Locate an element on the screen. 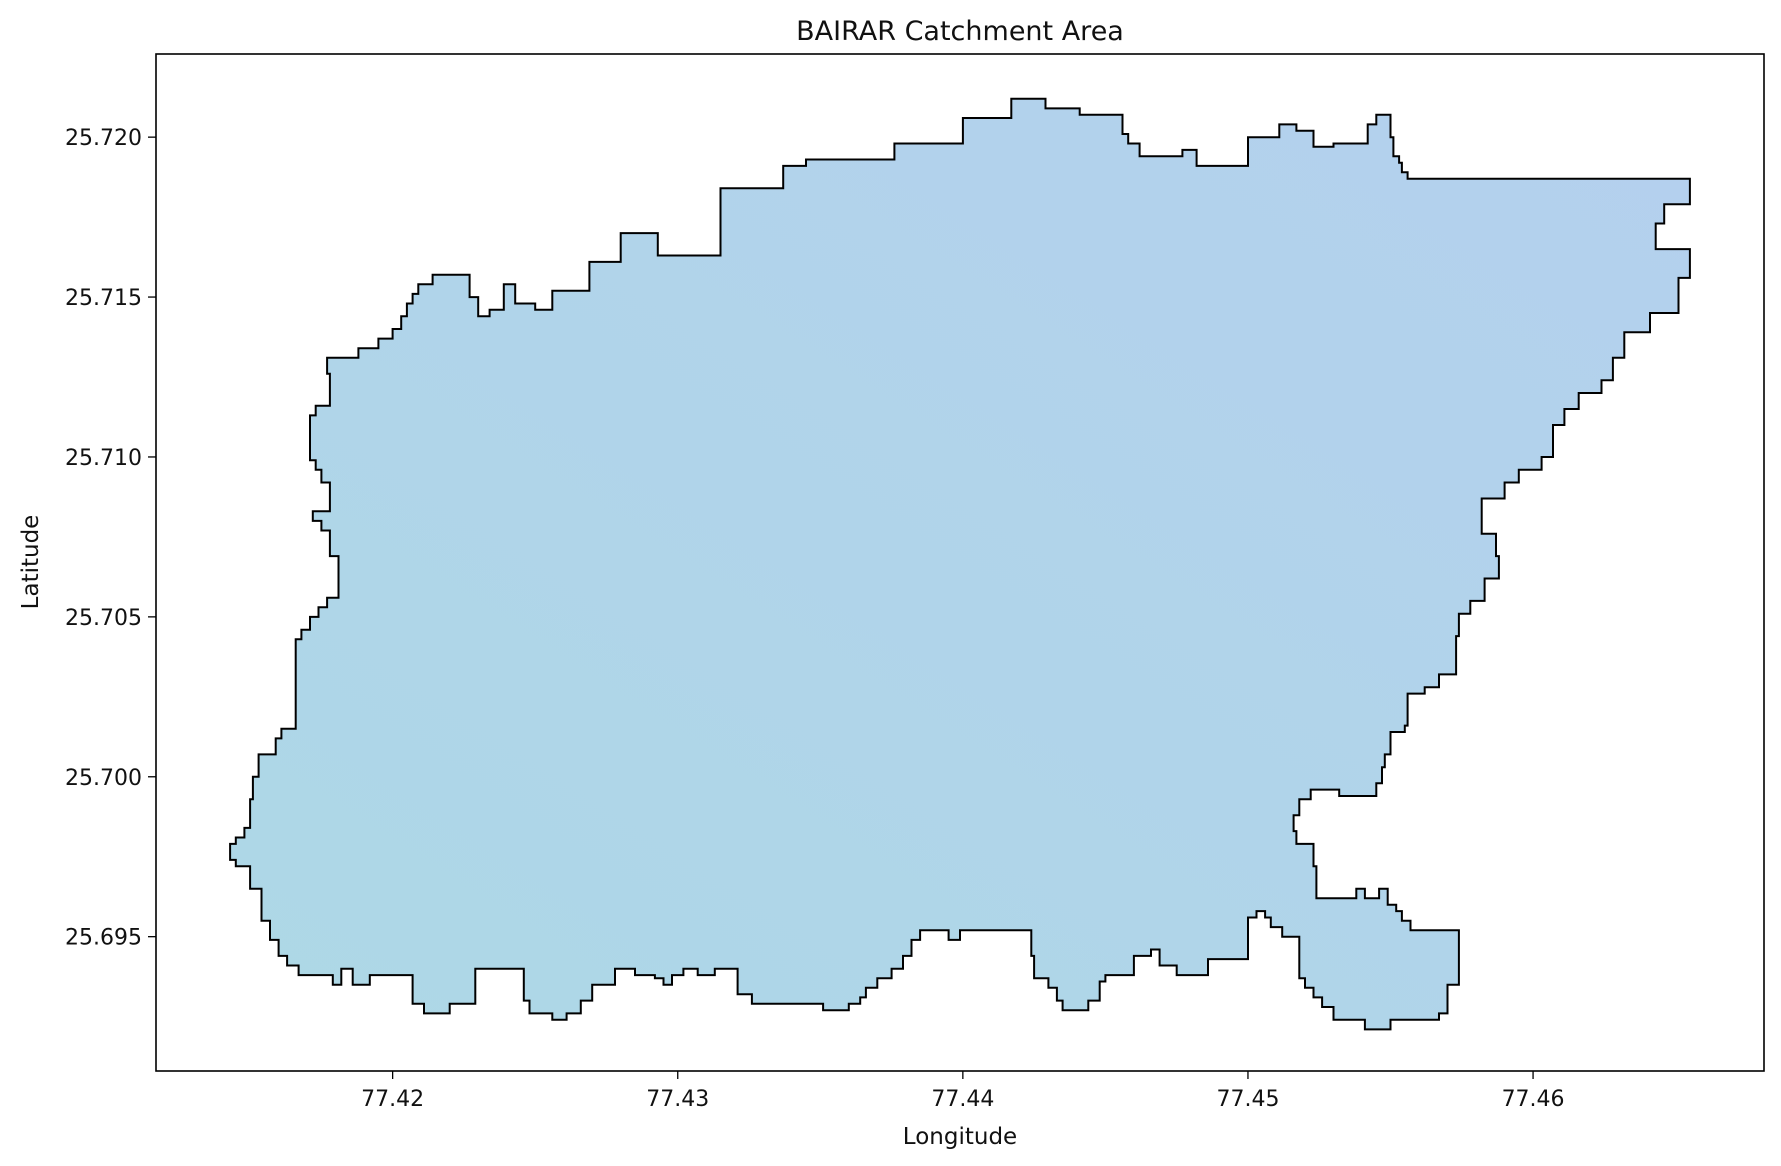 This screenshot has height=1166, width=1781. y-tick-label: 25.695 is located at coordinates (103, 938).